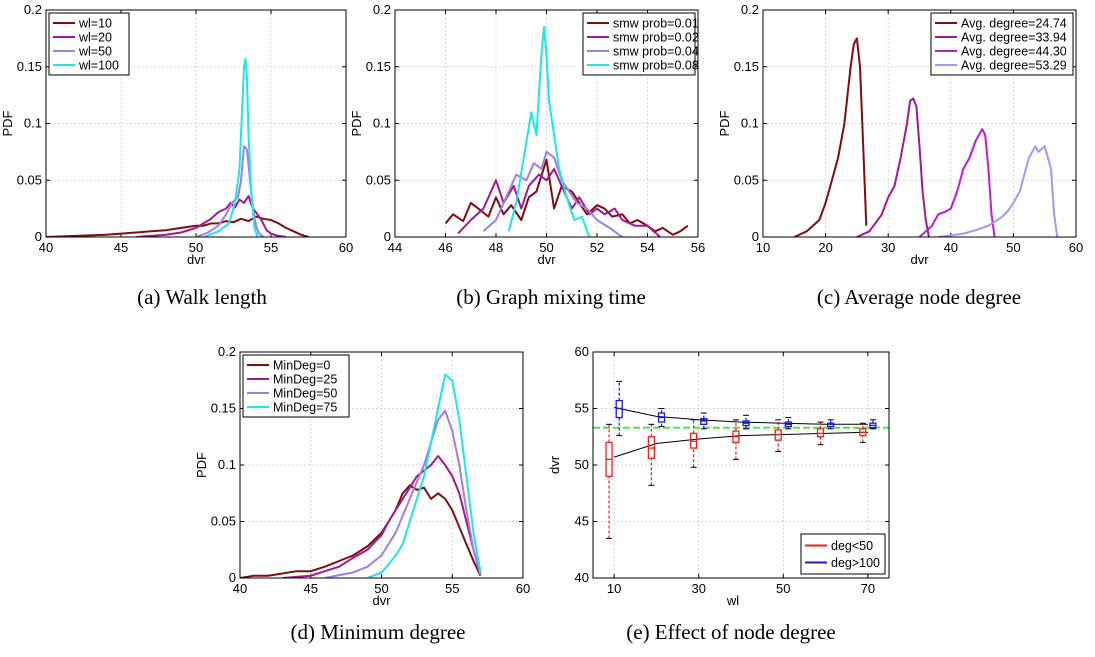 The height and width of the screenshot is (657, 1095). What do you see at coordinates (305, 408) in the screenshot?
I see `legend-label-4: MinDeg=75` at bounding box center [305, 408].